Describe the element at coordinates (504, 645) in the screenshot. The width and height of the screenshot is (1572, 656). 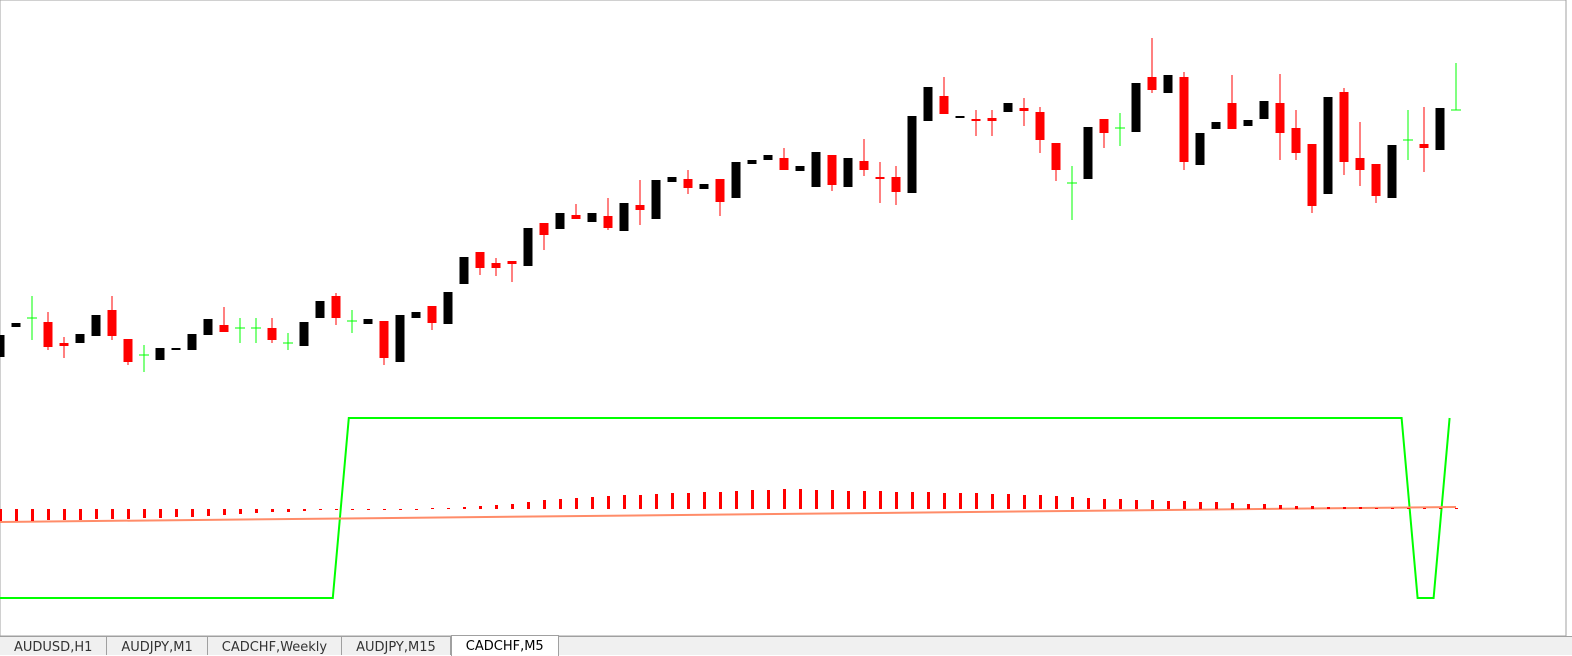
I see `chart-tab: CADCHF,M5` at that location.